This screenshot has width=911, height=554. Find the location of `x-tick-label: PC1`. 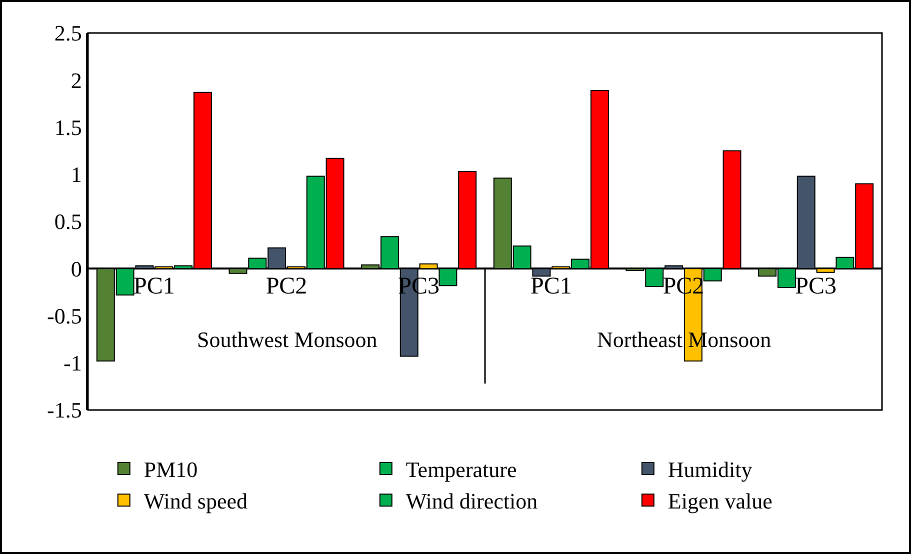

x-tick-label: PC1 is located at coordinates (551, 287).